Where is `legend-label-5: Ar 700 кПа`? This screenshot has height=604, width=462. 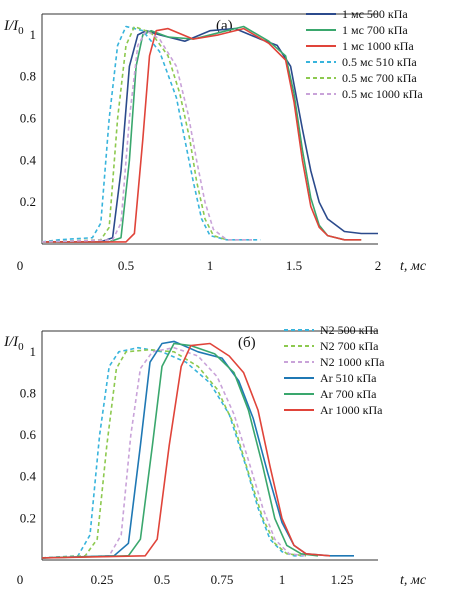
legend-label-5: Ar 700 кПа is located at coordinates (348, 394).